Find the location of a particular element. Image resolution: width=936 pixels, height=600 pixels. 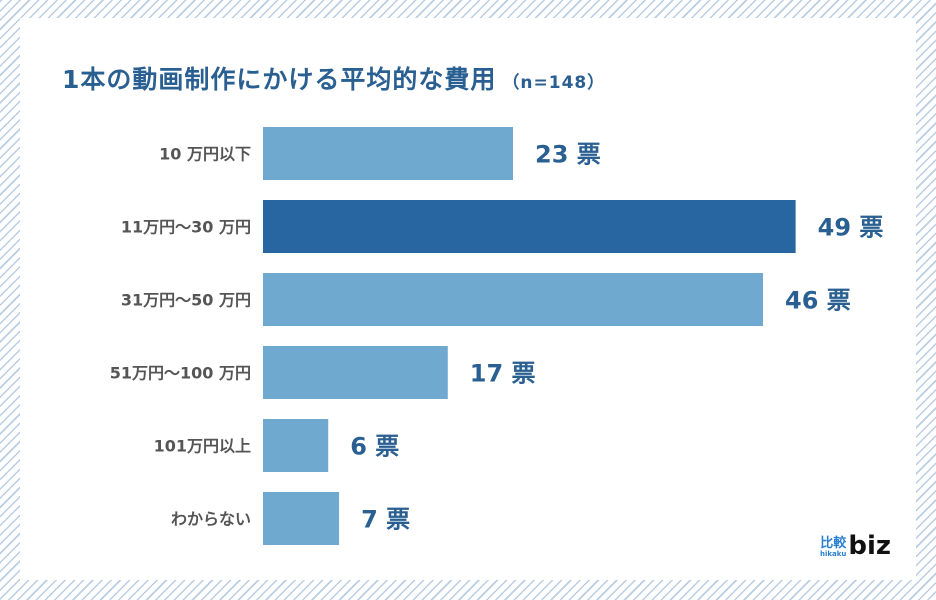

value-label: 6 票 is located at coordinates (374, 447).